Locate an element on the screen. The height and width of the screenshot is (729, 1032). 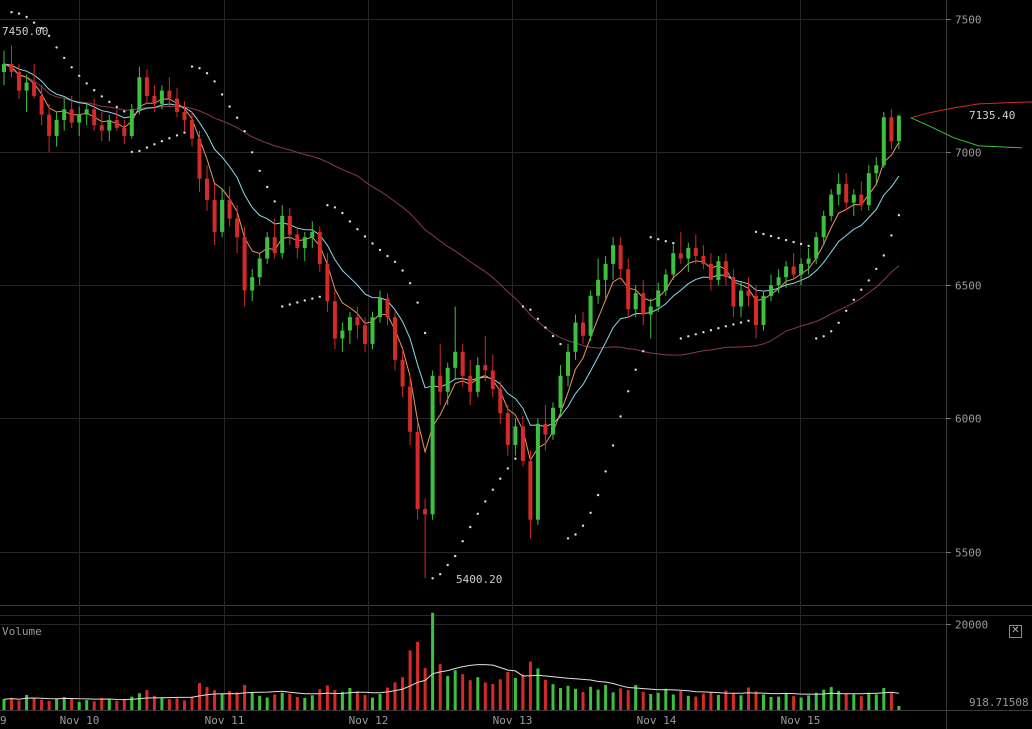
close-icon: ✕ is located at coordinates (1015, 631).